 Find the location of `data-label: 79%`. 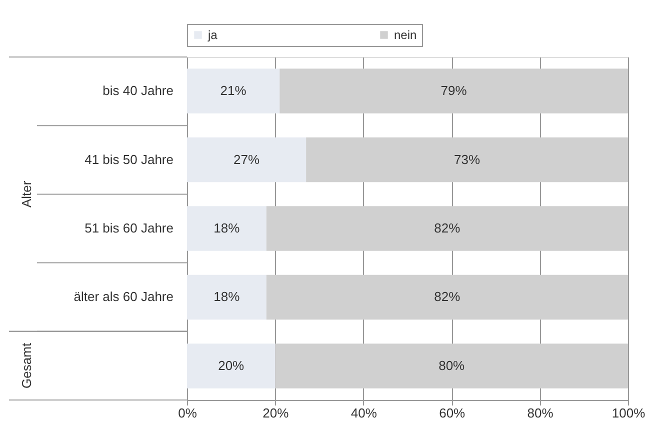

data-label: 79% is located at coordinates (454, 90).